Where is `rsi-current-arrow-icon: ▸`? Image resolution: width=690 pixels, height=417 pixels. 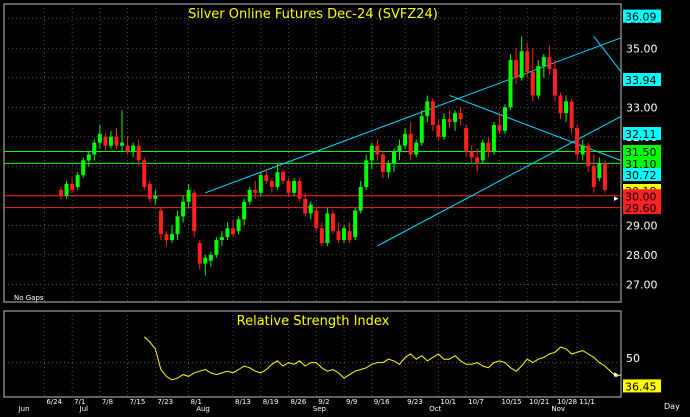 rsi-current-arrow-icon: ▸ is located at coordinates (616, 375).